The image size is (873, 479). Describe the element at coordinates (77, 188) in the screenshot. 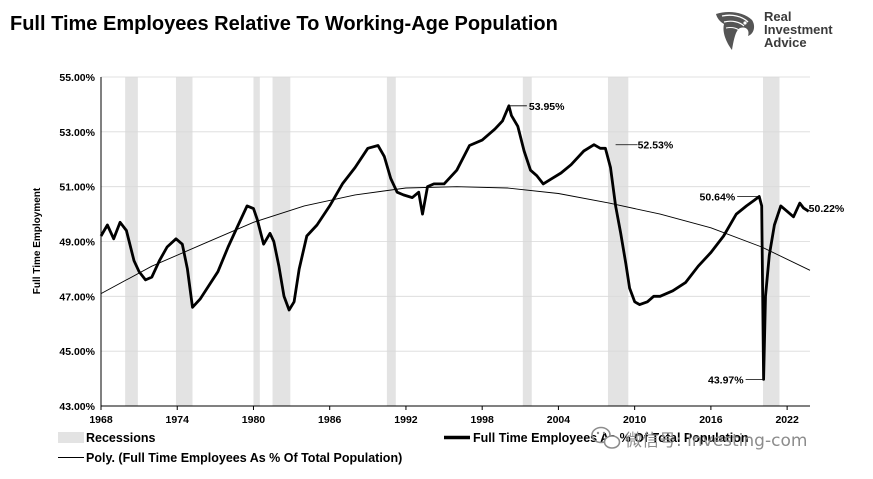

I see `y-tick-label: 51.00%` at that location.